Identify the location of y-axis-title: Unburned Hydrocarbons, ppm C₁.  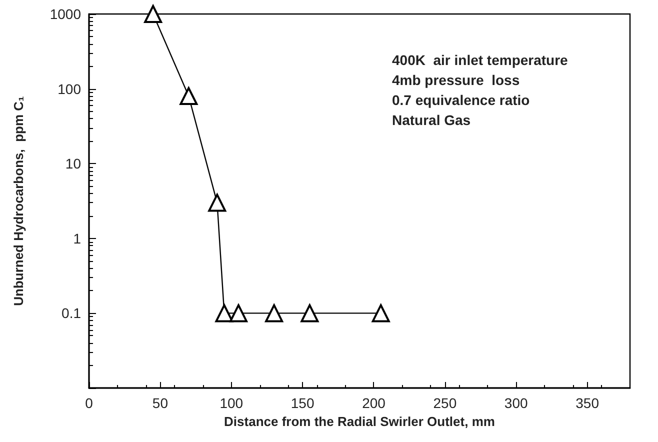
(18, 201).